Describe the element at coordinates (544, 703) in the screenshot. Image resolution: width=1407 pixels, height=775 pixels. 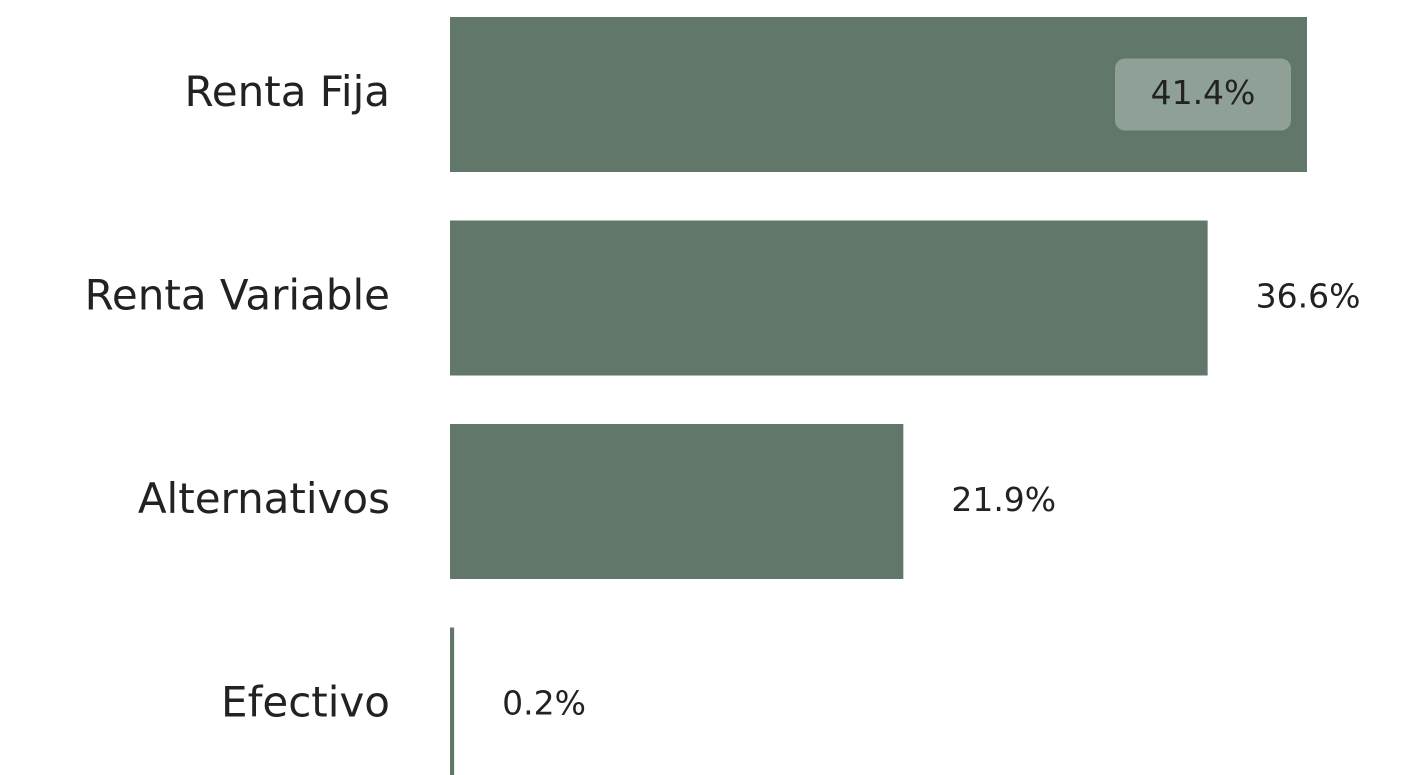
I see `value-label: 0.2%` at that location.